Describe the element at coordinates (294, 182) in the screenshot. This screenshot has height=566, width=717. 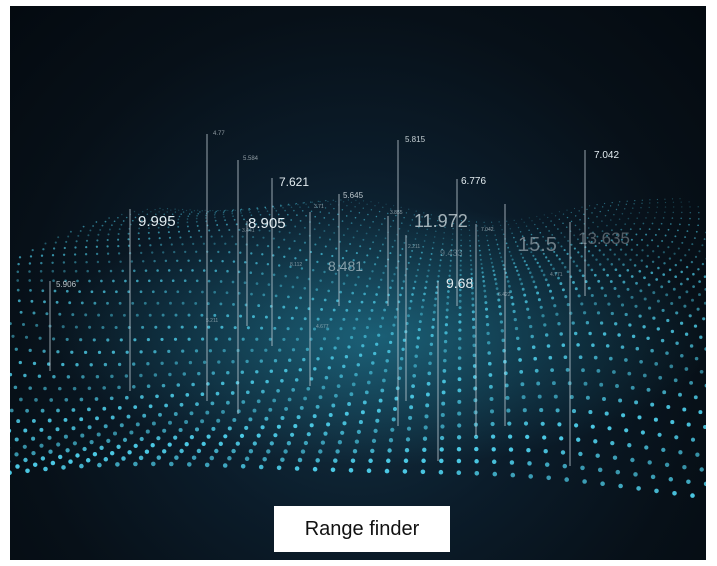
I see `value-label: 7.621` at that location.